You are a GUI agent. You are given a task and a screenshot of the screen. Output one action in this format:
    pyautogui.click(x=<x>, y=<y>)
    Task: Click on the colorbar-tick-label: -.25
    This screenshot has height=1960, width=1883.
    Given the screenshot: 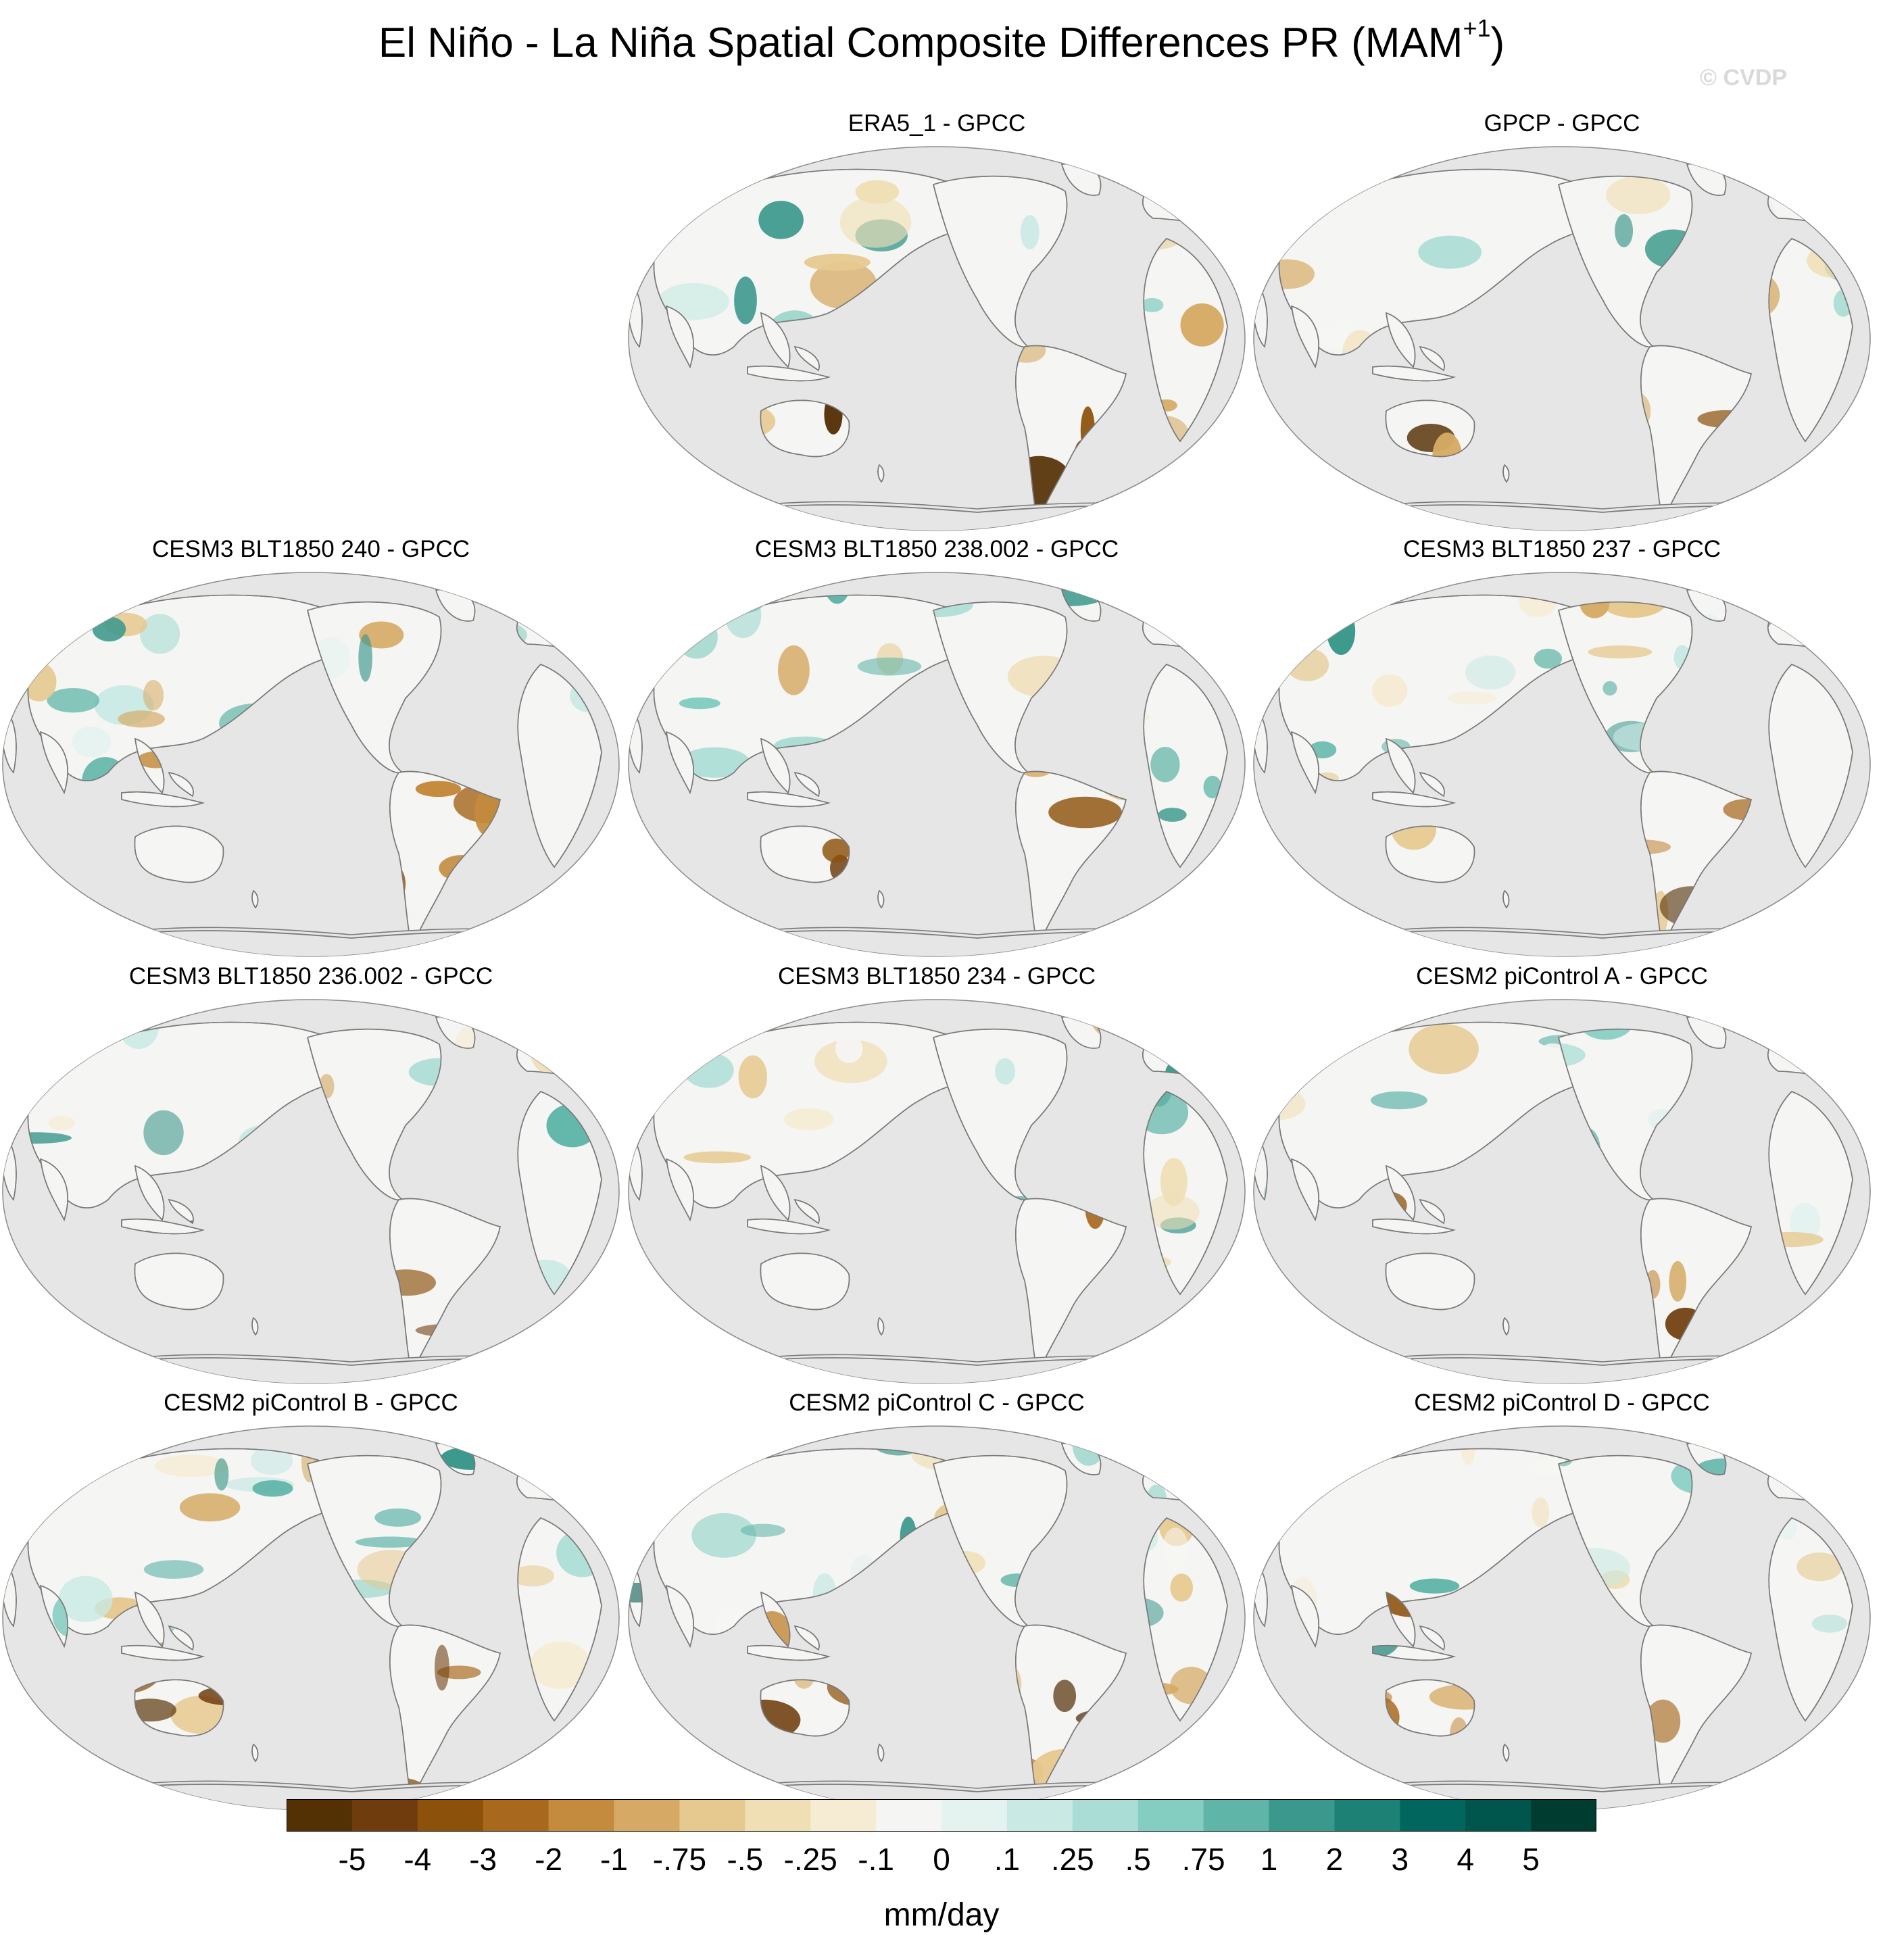 What is the action you would take?
    pyautogui.click(x=810, y=1860)
    